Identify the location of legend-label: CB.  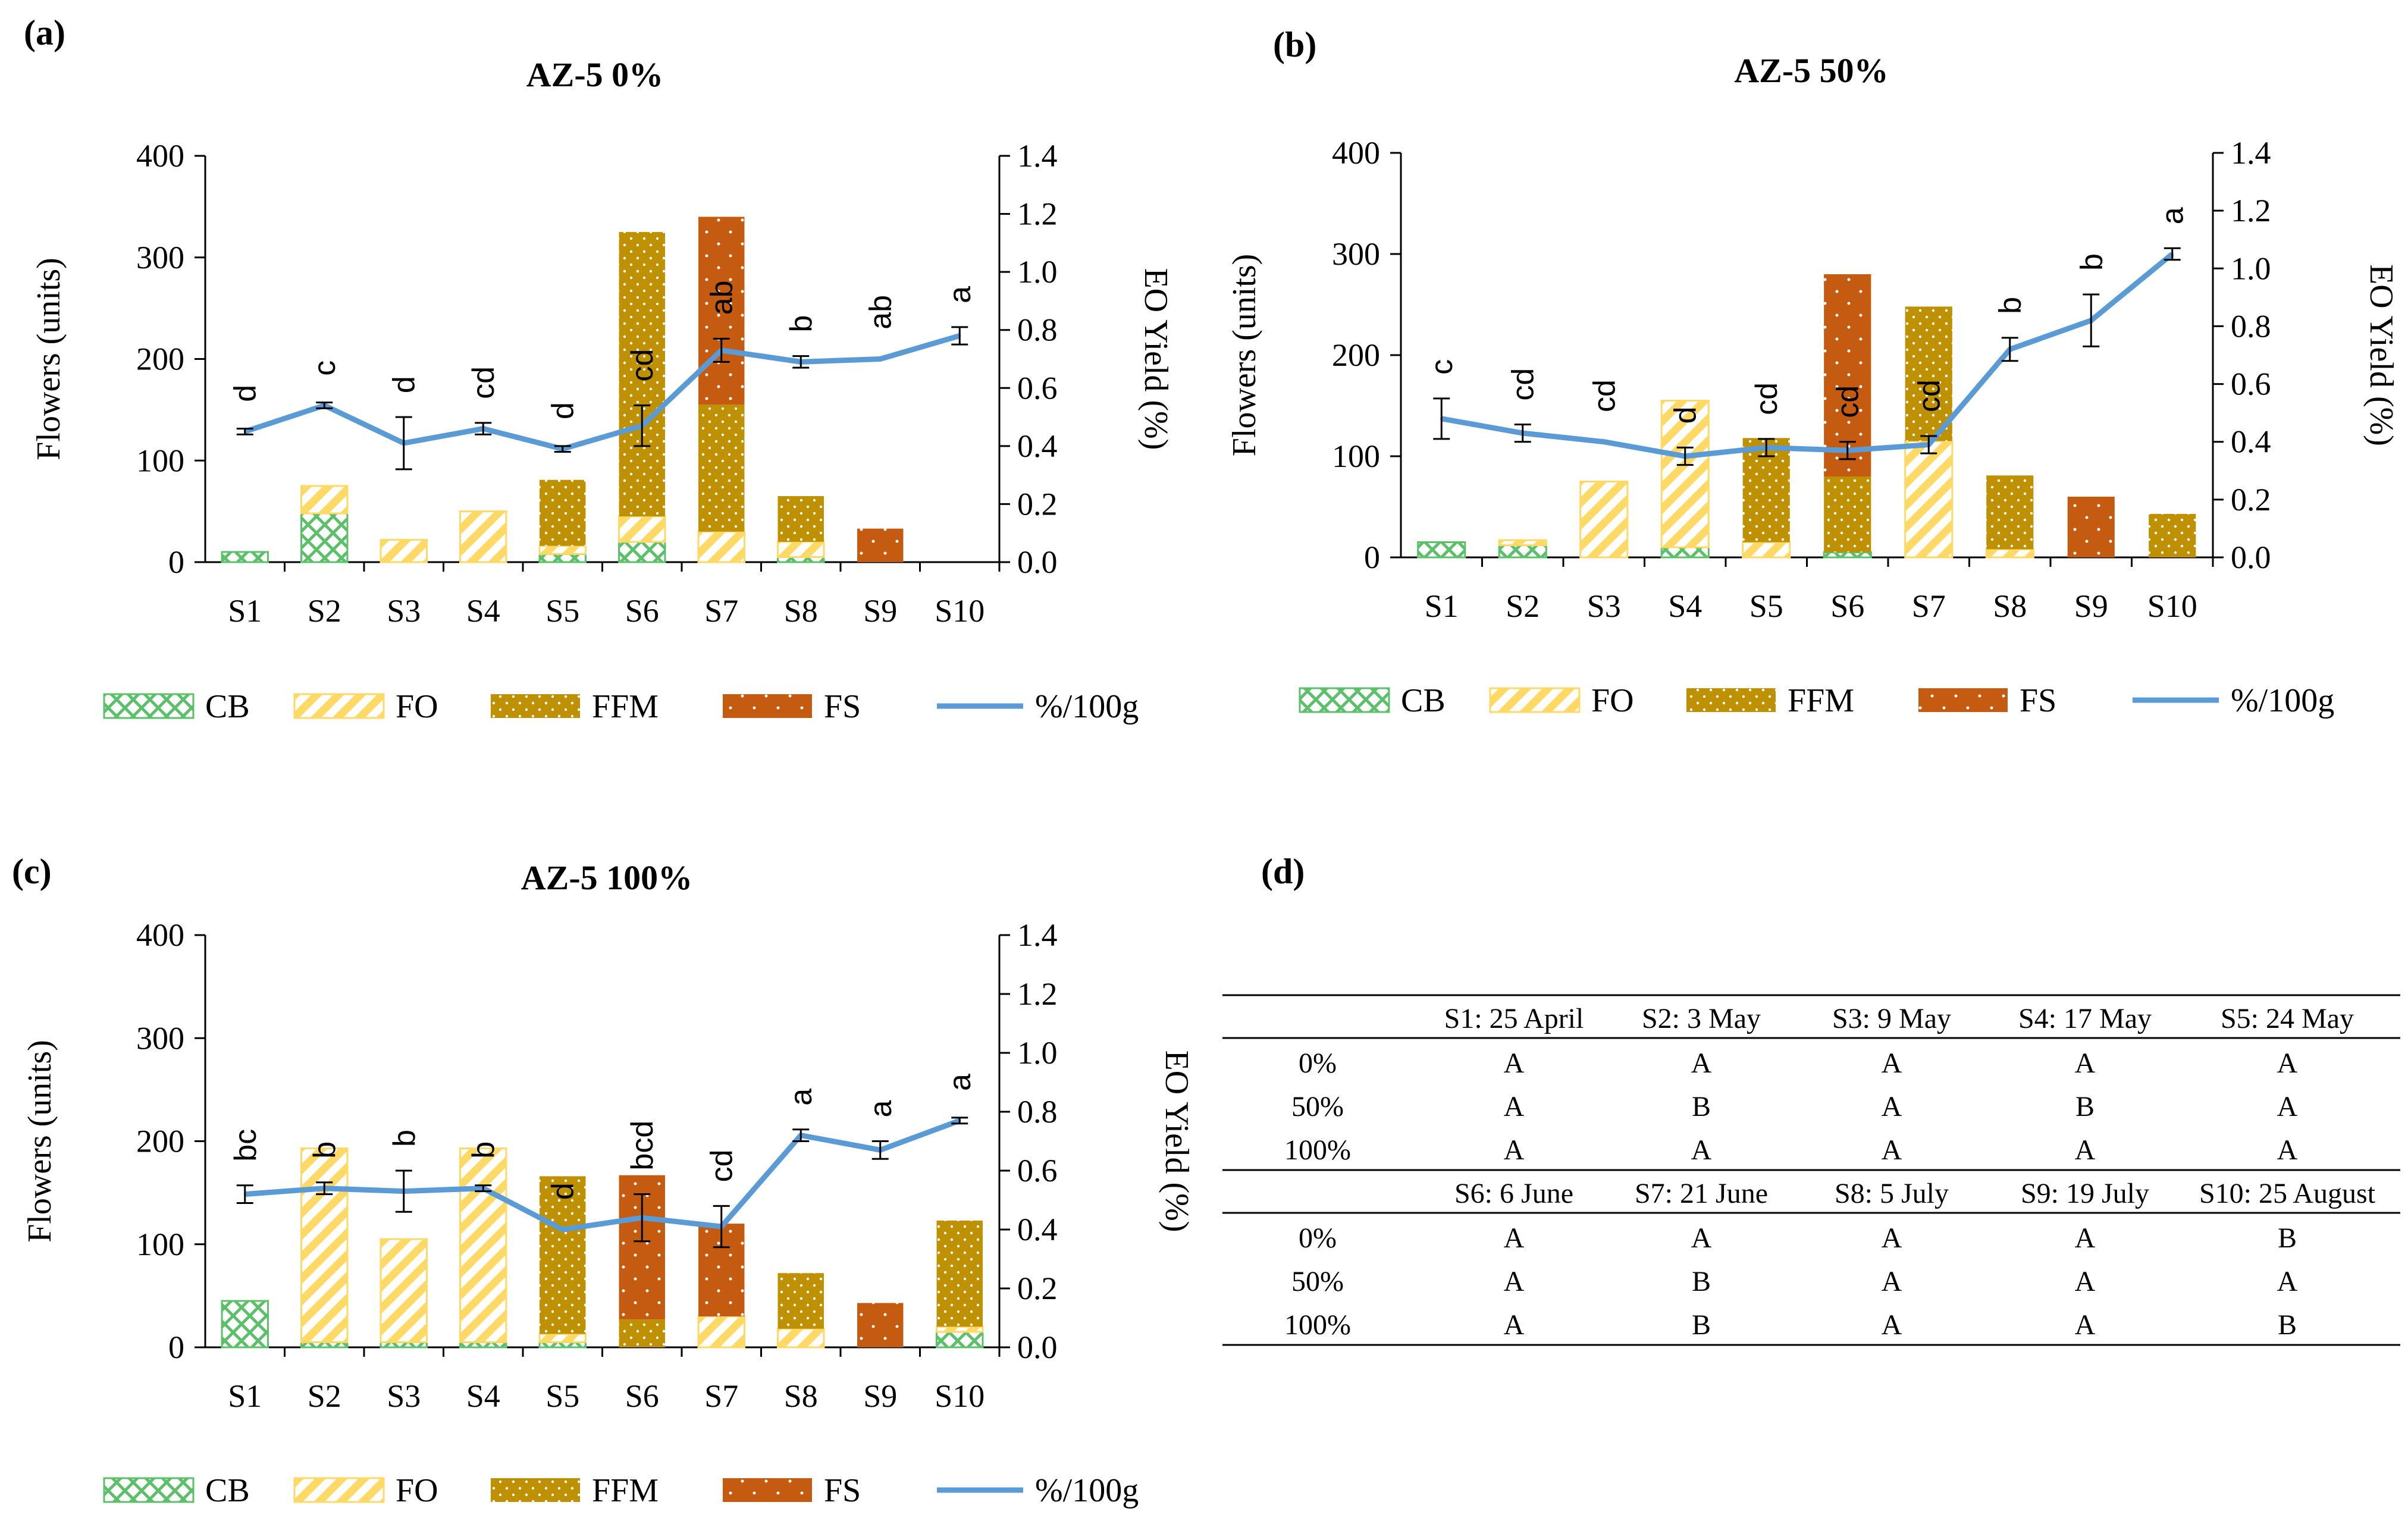
(227, 707).